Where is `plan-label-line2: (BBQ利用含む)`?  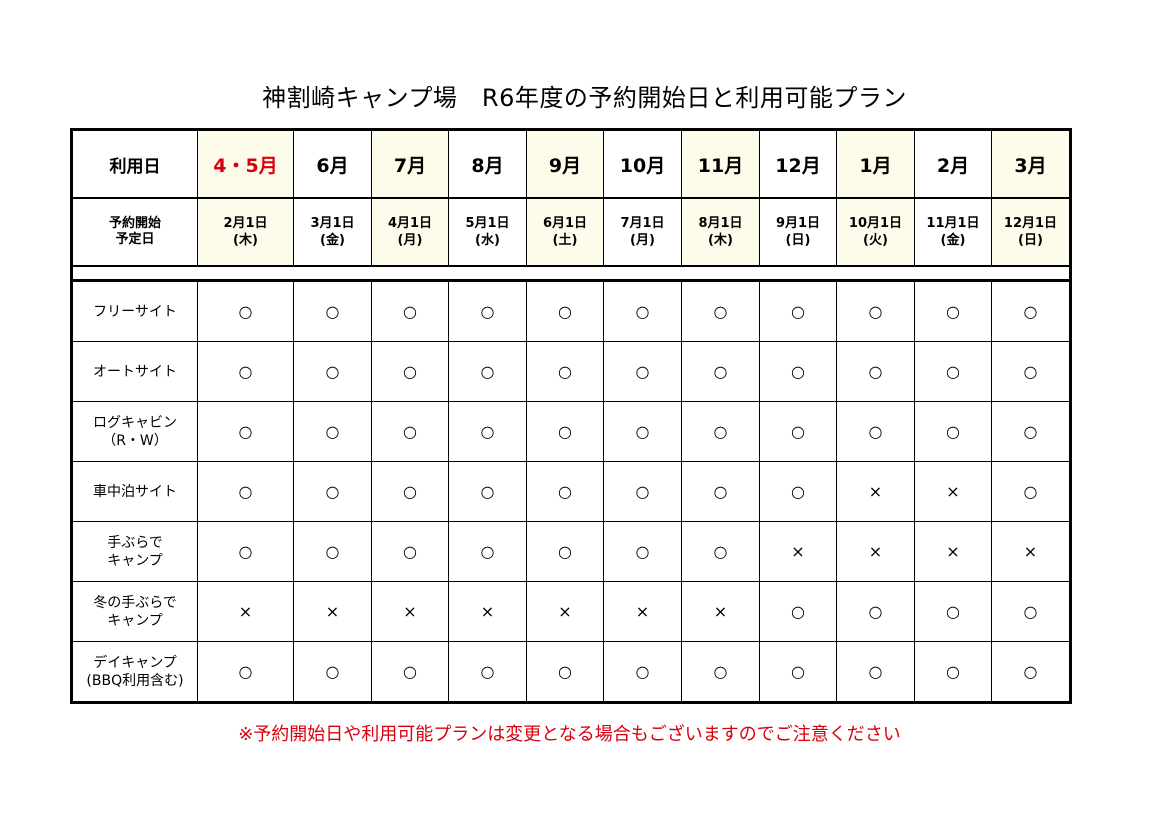
plan-label-line2: (BBQ利用含む) is located at coordinates (135, 680).